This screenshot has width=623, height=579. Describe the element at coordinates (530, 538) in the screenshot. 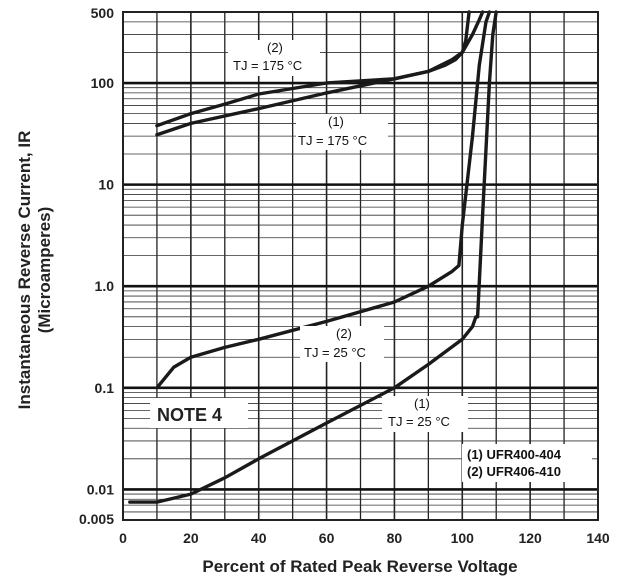

I see `x-tick-label: 120` at that location.